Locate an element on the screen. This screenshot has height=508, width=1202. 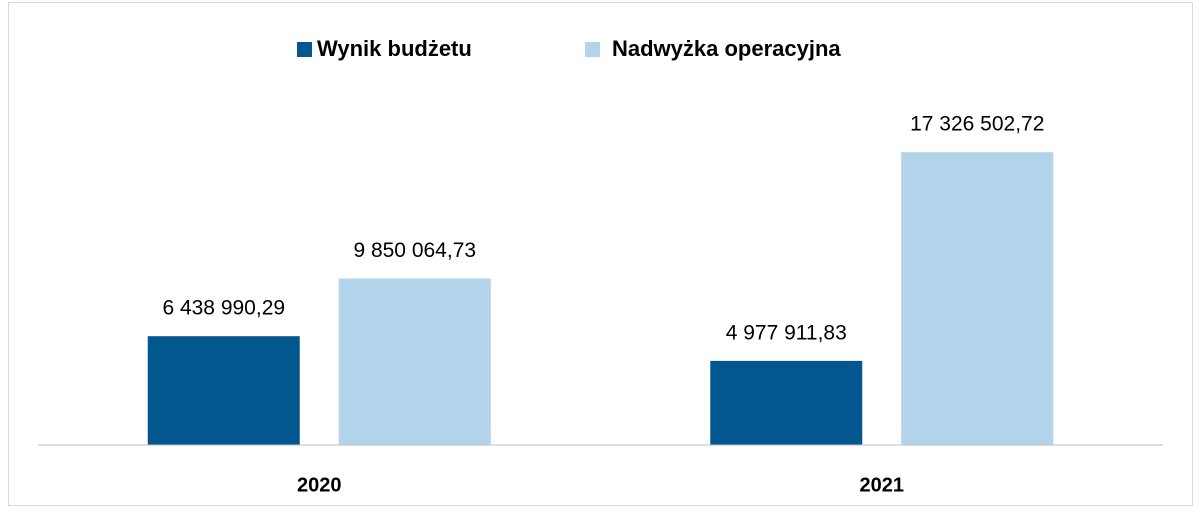
data-label: 9 850 064,73 is located at coordinates (414, 250).